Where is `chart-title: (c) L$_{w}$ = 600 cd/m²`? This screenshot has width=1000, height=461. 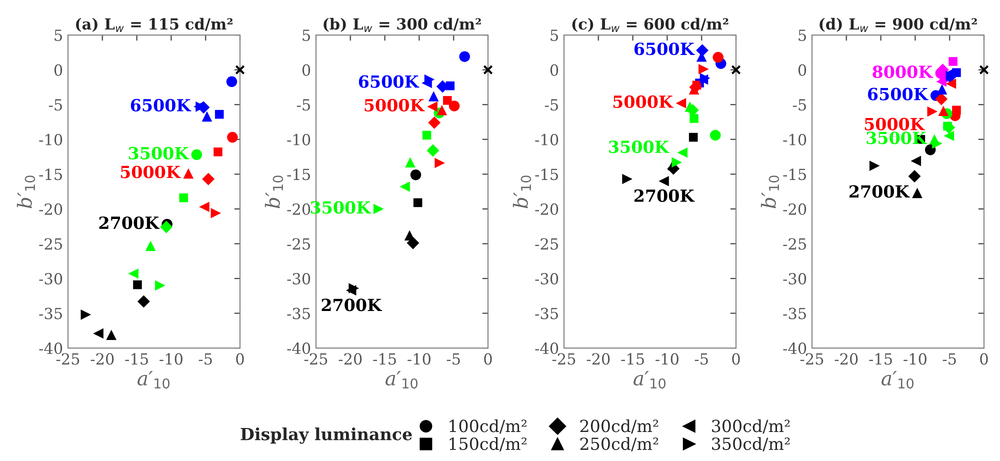
chart-title: (c) L$_{w}$ = 600 cd/m² is located at coordinates (650, 25).